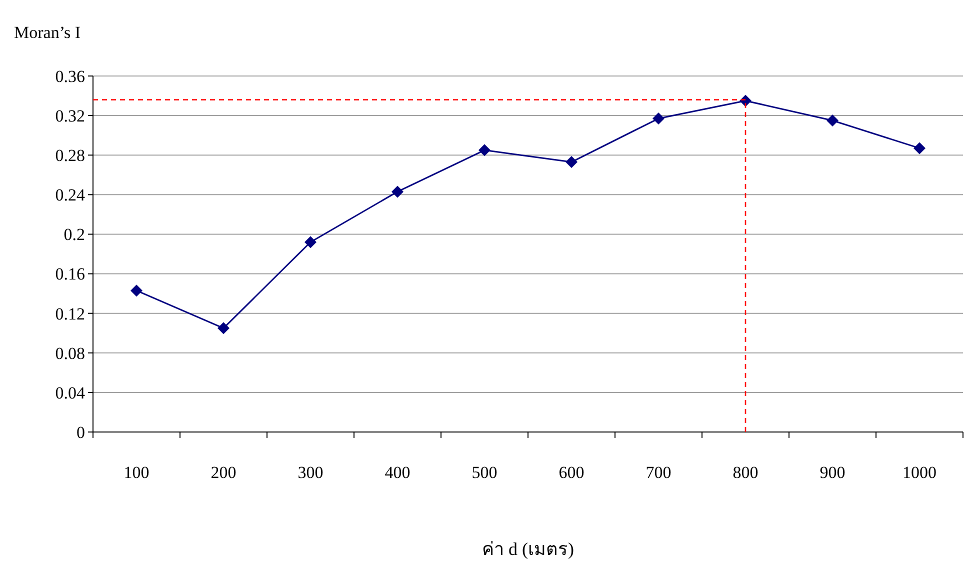 This screenshot has height=583, width=964. I want to click on x-tick-label: 300, so click(311, 472).